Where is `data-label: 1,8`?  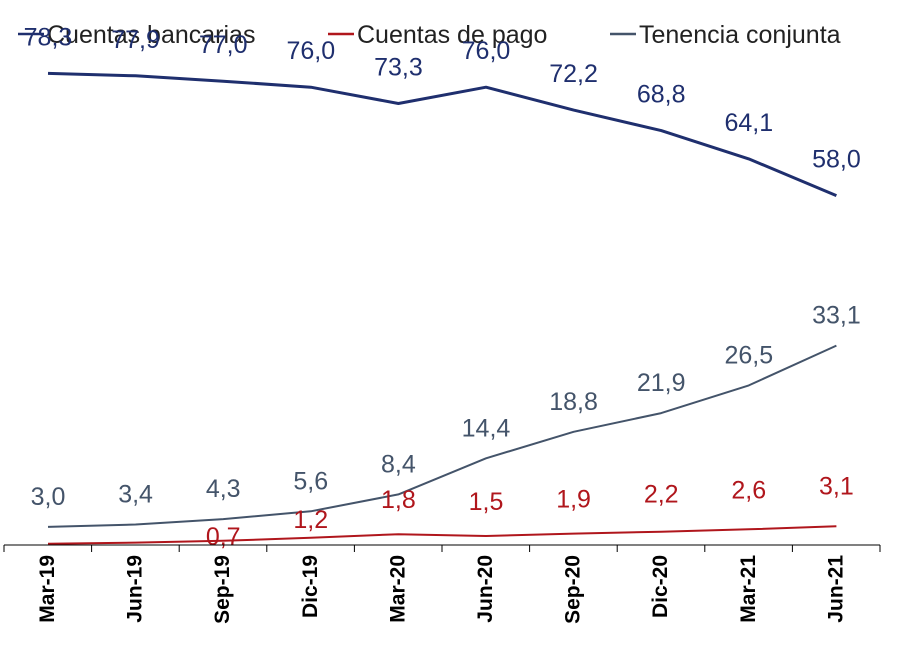 data-label: 1,8 is located at coordinates (398, 500).